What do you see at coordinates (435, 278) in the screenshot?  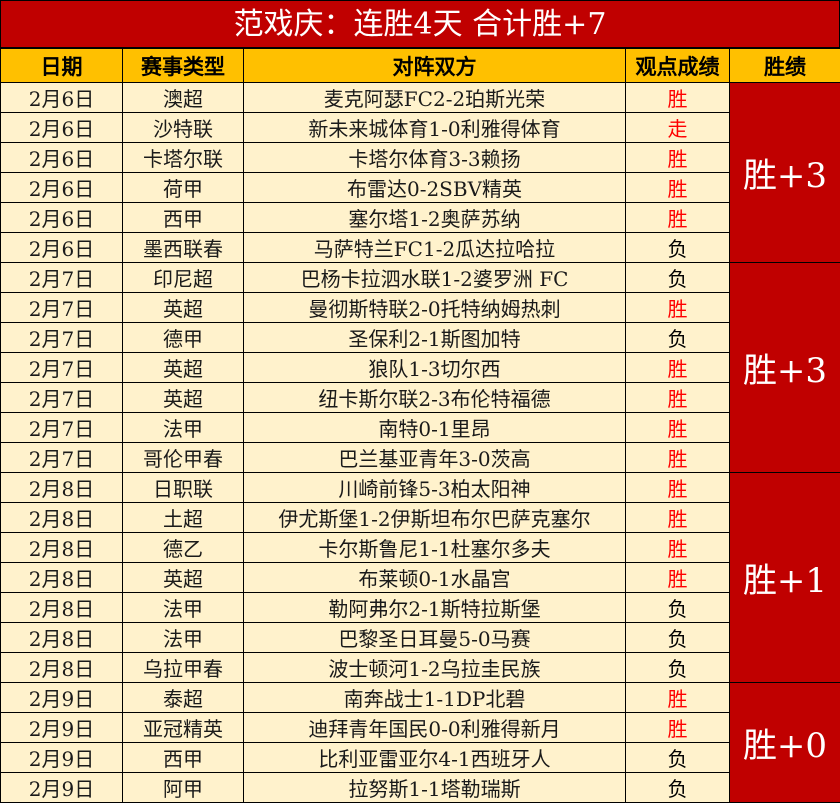 I see `match-cell: 巴杨卡拉泗水联1-2婆罗洲 FC` at bounding box center [435, 278].